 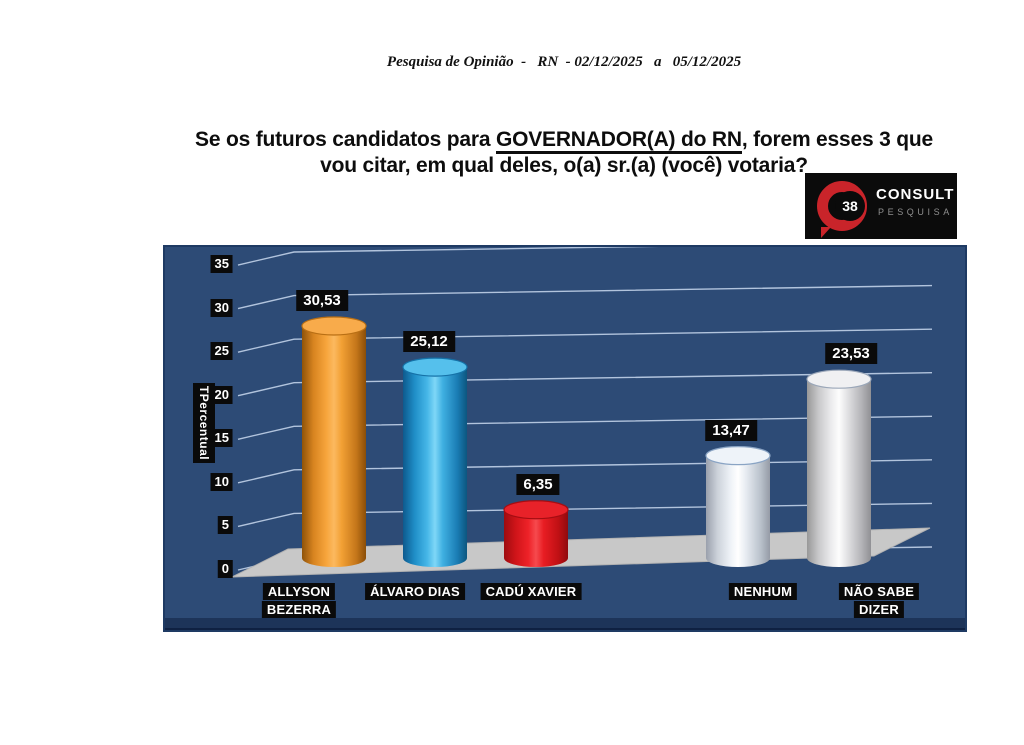 I want to click on logo-number: 38, so click(x=850, y=206).